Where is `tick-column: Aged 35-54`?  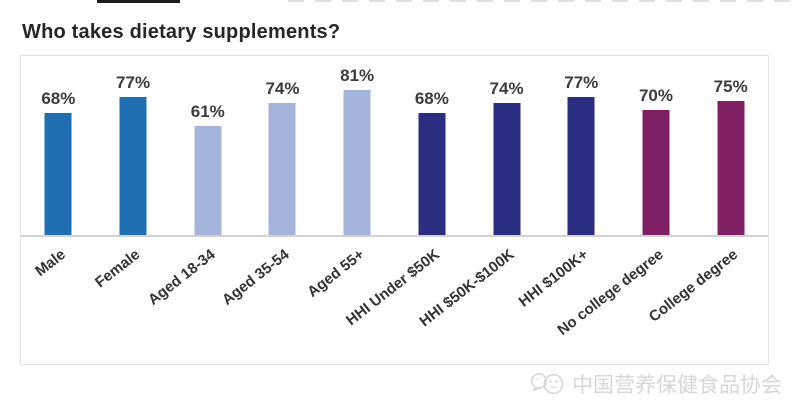
tick-column: Aged 35-54 is located at coordinates (269, 300).